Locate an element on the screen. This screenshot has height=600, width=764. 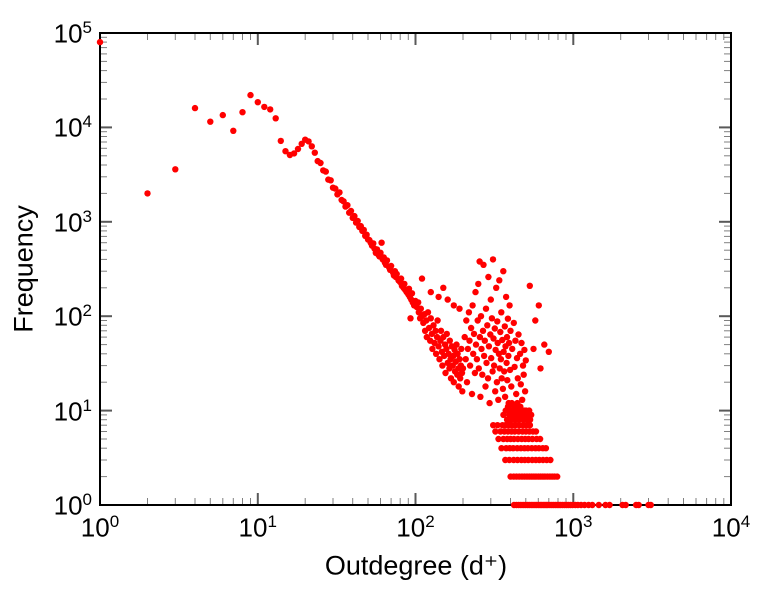
x-tick-label: 10³ is located at coordinates (573, 527).